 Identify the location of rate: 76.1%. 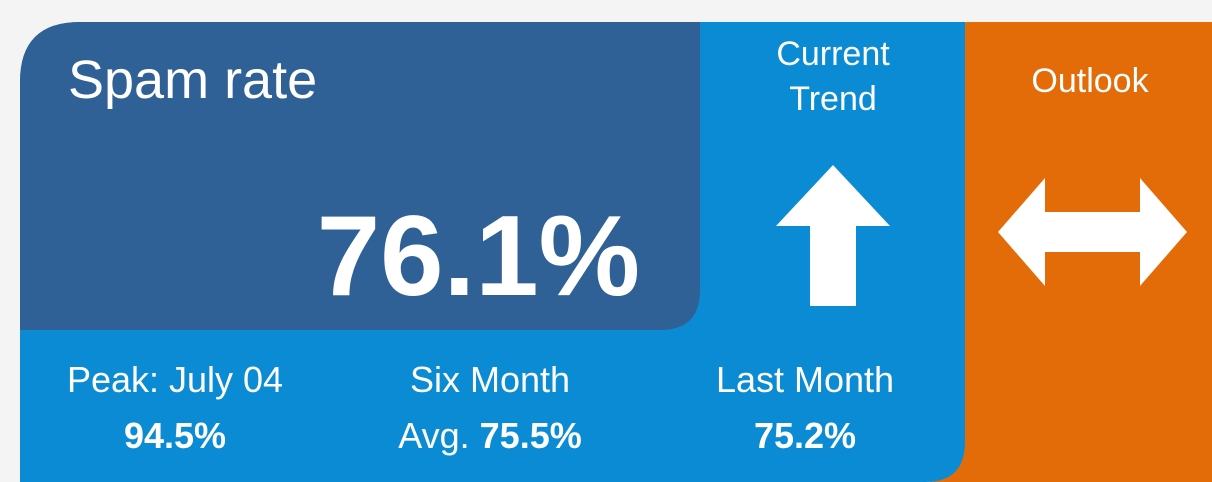
(478, 256).